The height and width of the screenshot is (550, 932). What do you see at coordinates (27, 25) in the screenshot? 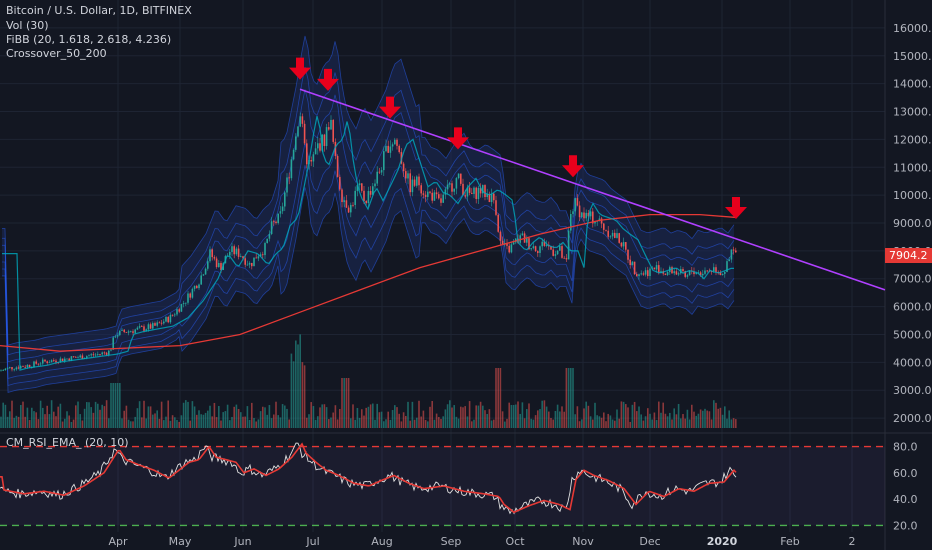
I see `legend-vol: Vol (30)` at bounding box center [27, 25].